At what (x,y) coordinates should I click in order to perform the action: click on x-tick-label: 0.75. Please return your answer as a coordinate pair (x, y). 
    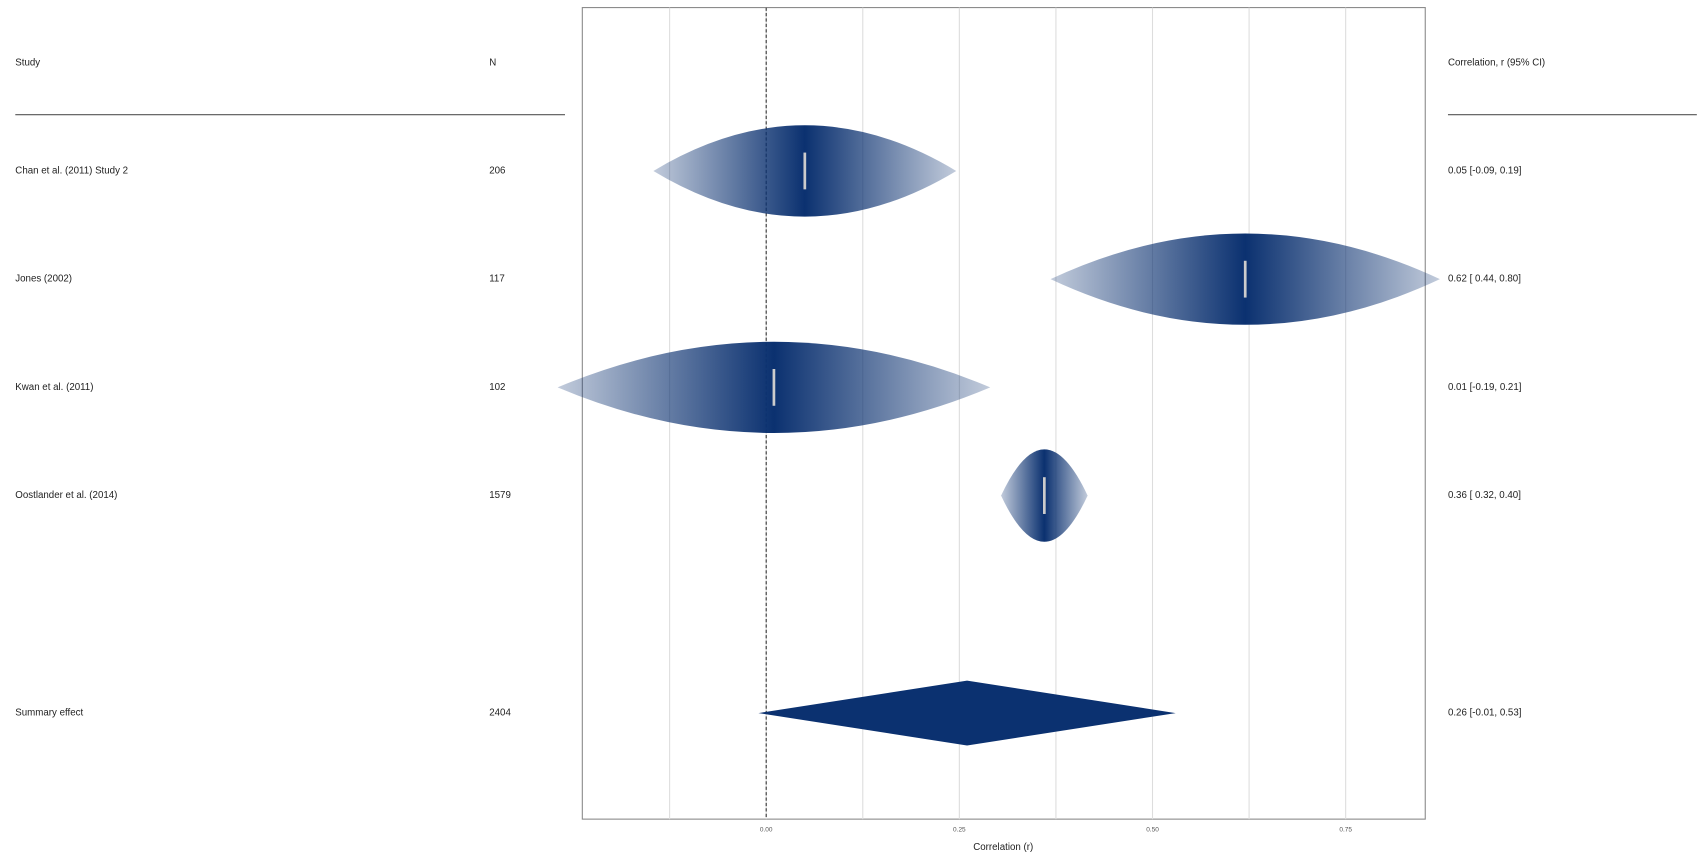
    Looking at the image, I should click on (1345, 830).